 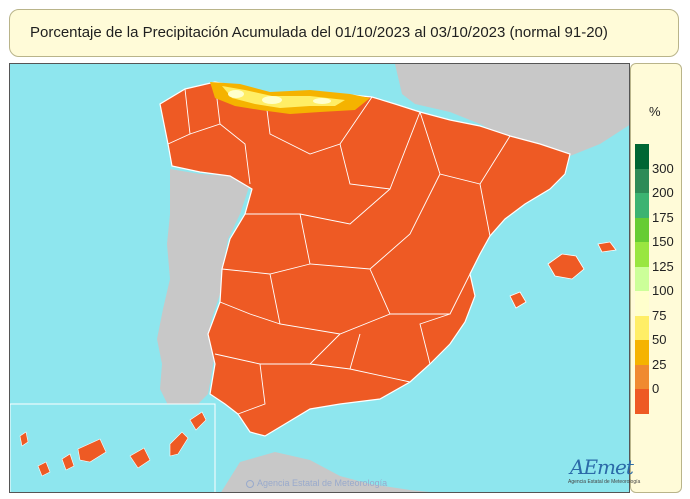 What do you see at coordinates (663, 192) in the screenshot?
I see `legend-tick-label: 200` at bounding box center [663, 192].